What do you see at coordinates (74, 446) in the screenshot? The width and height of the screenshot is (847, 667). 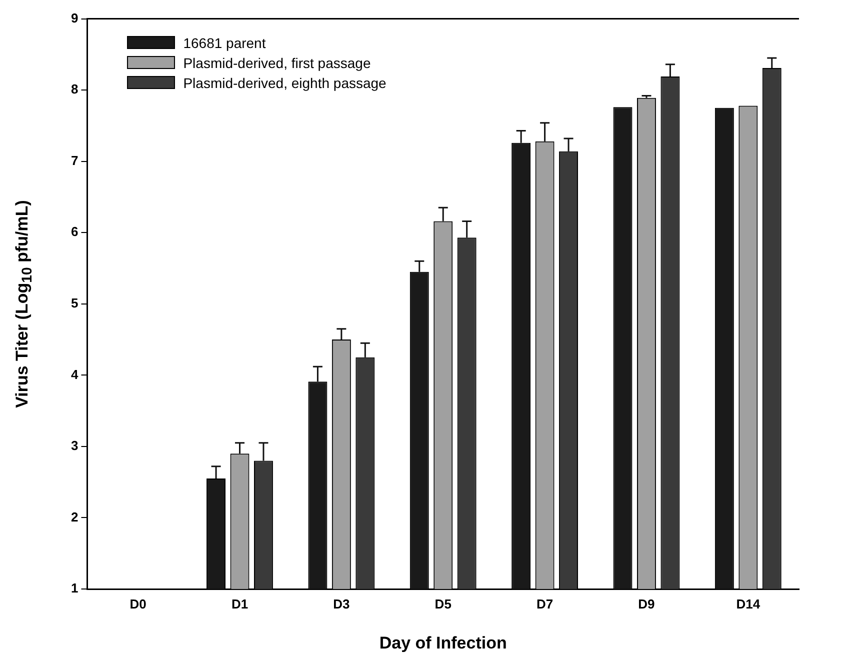 I see `y-tick-label: 3` at bounding box center [74, 446].